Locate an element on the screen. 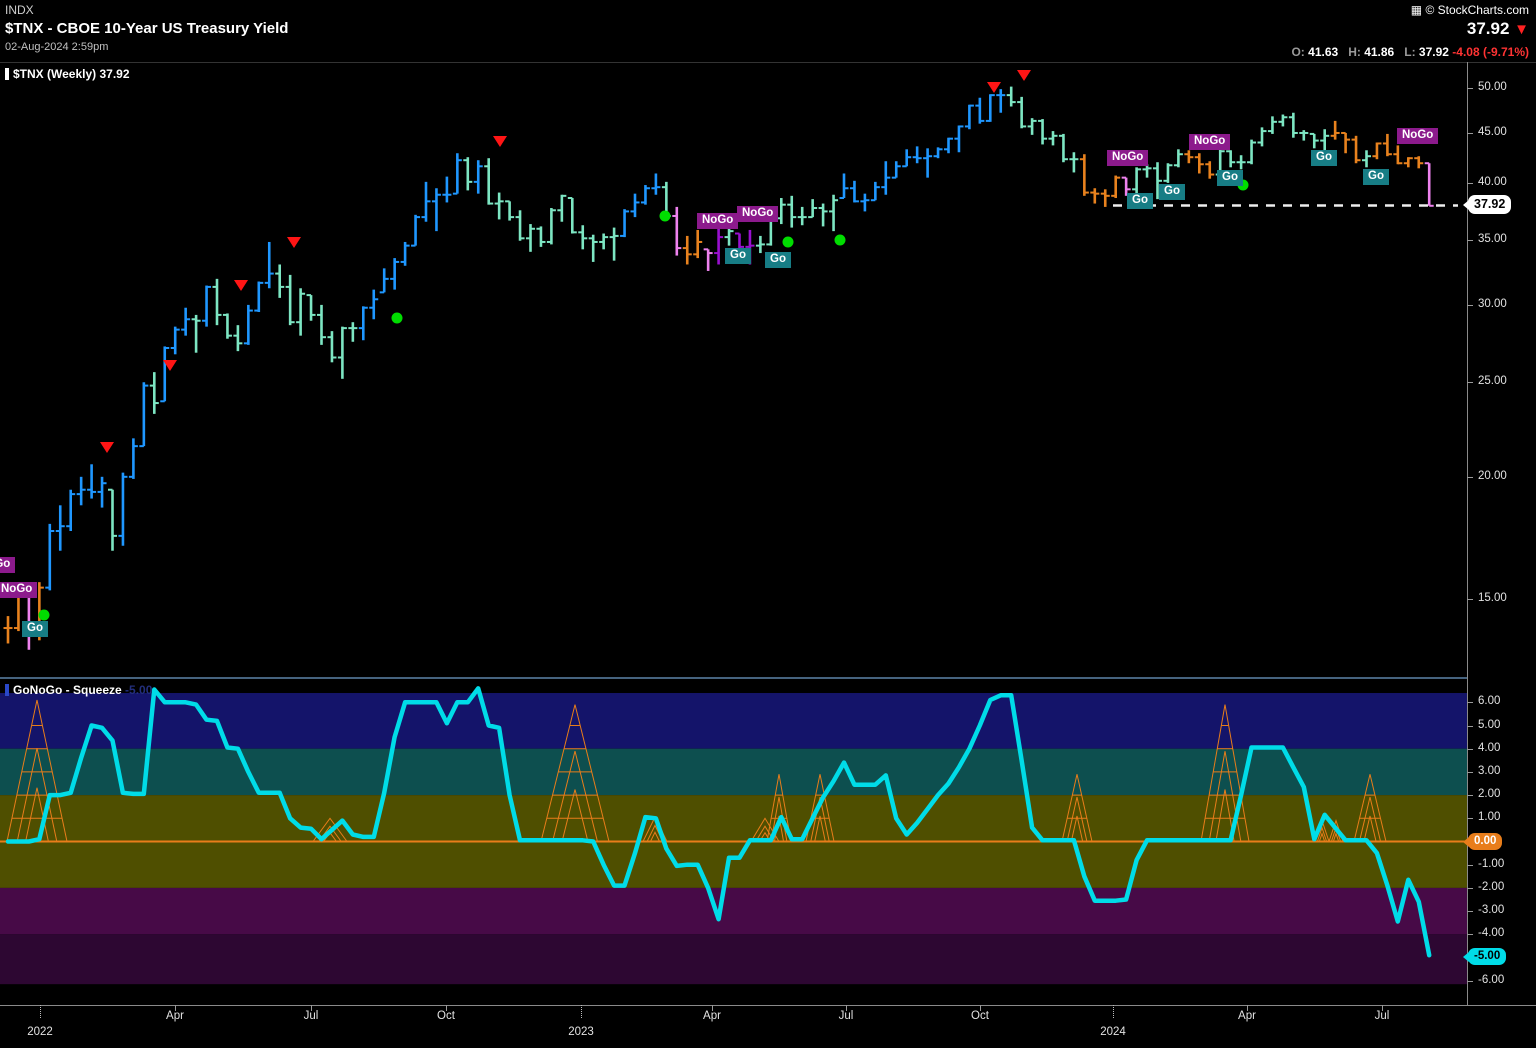  x-axis-tick-label: Jul is located at coordinates (846, 1016).